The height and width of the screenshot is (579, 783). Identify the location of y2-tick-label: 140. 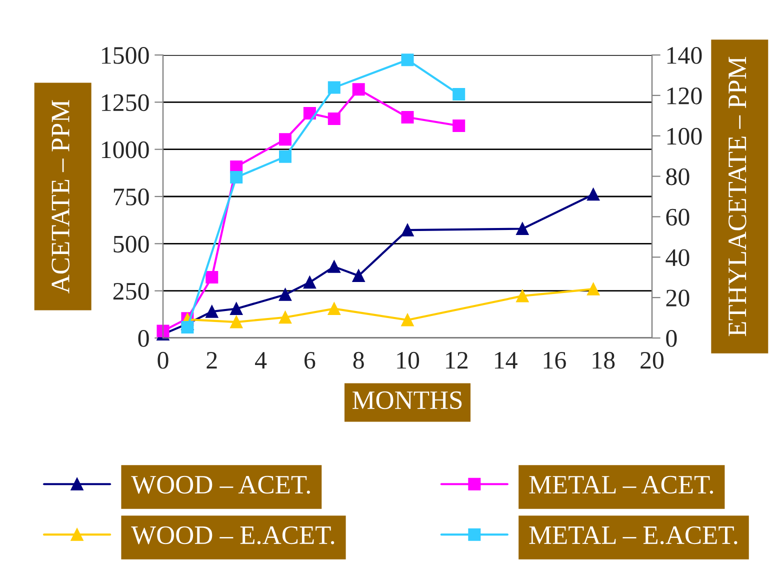
(684, 55).